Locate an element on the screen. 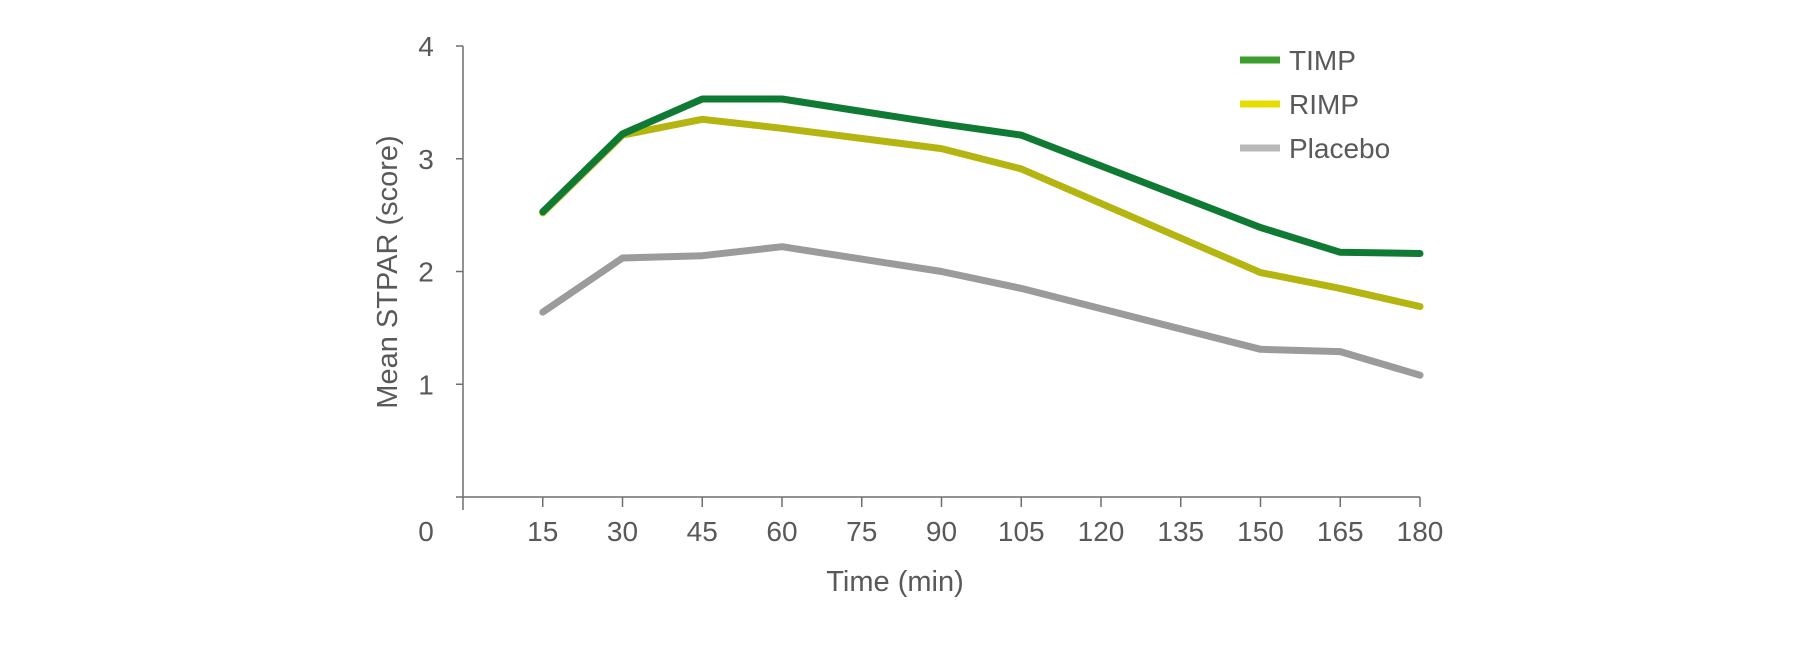  x-tick-label: 15 is located at coordinates (542, 531).